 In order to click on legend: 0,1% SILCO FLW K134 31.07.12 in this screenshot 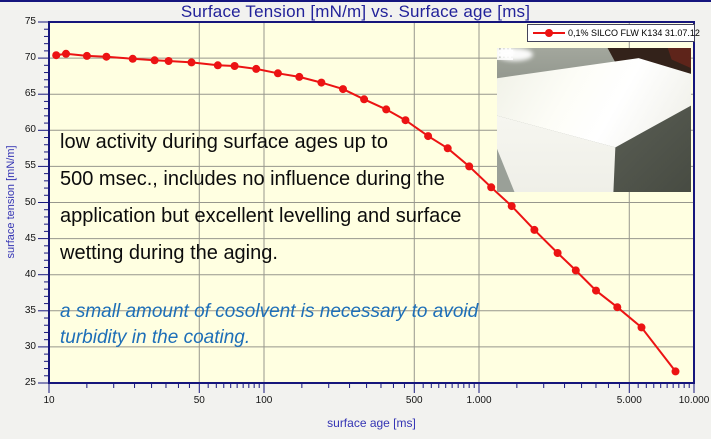, I will do `click(613, 33)`.